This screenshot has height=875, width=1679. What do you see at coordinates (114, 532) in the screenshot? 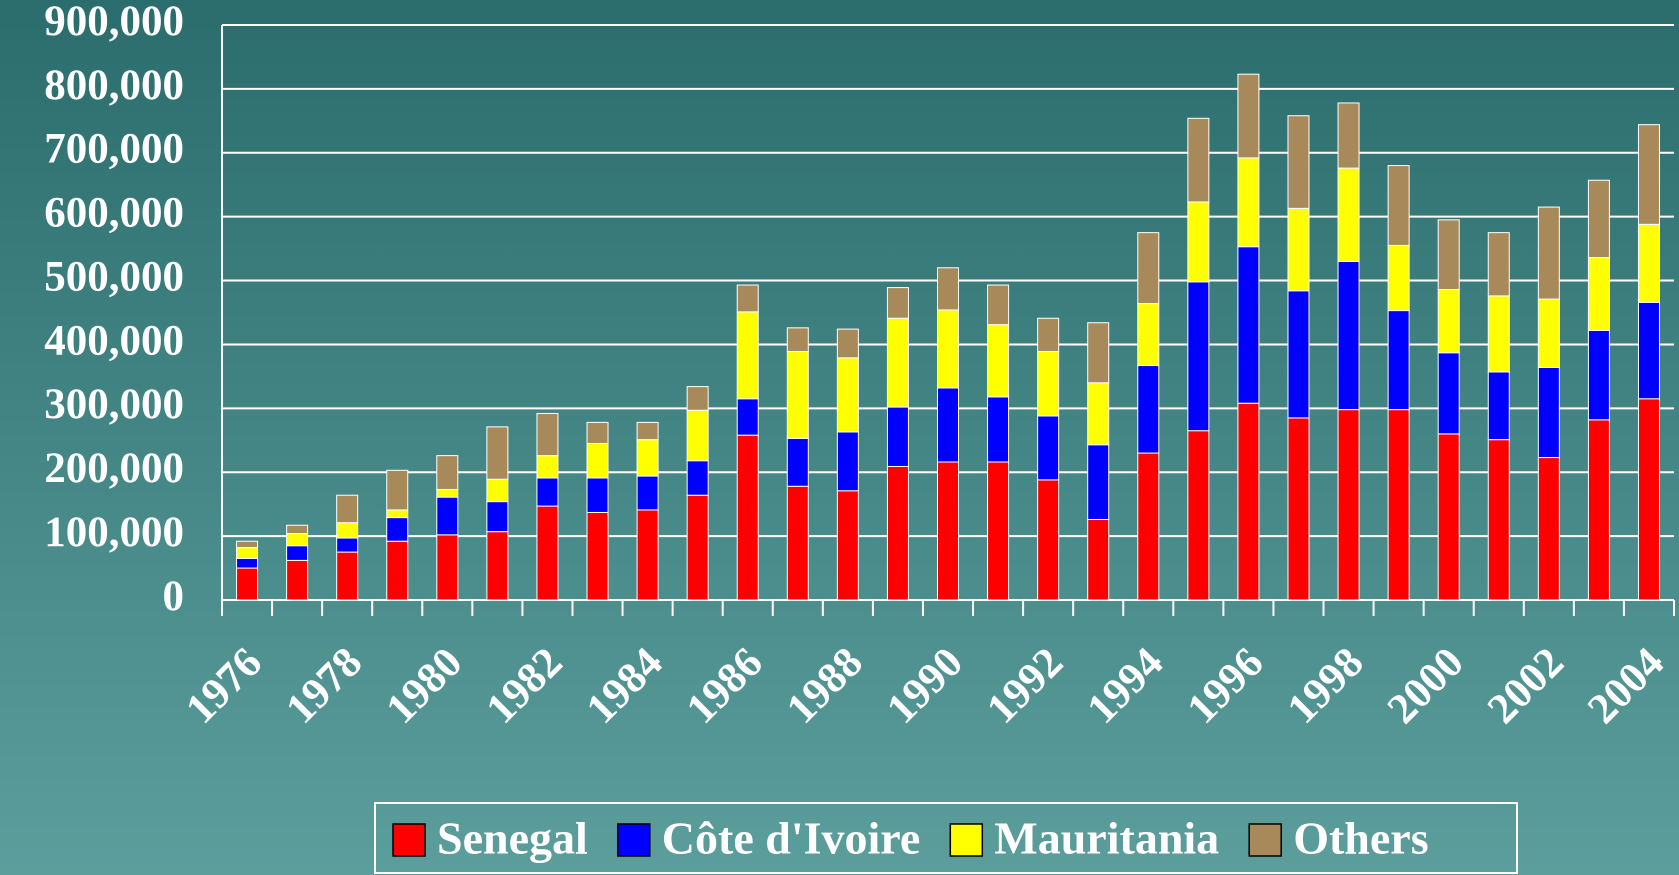
I see `y-tick-label: 100,000` at bounding box center [114, 532].